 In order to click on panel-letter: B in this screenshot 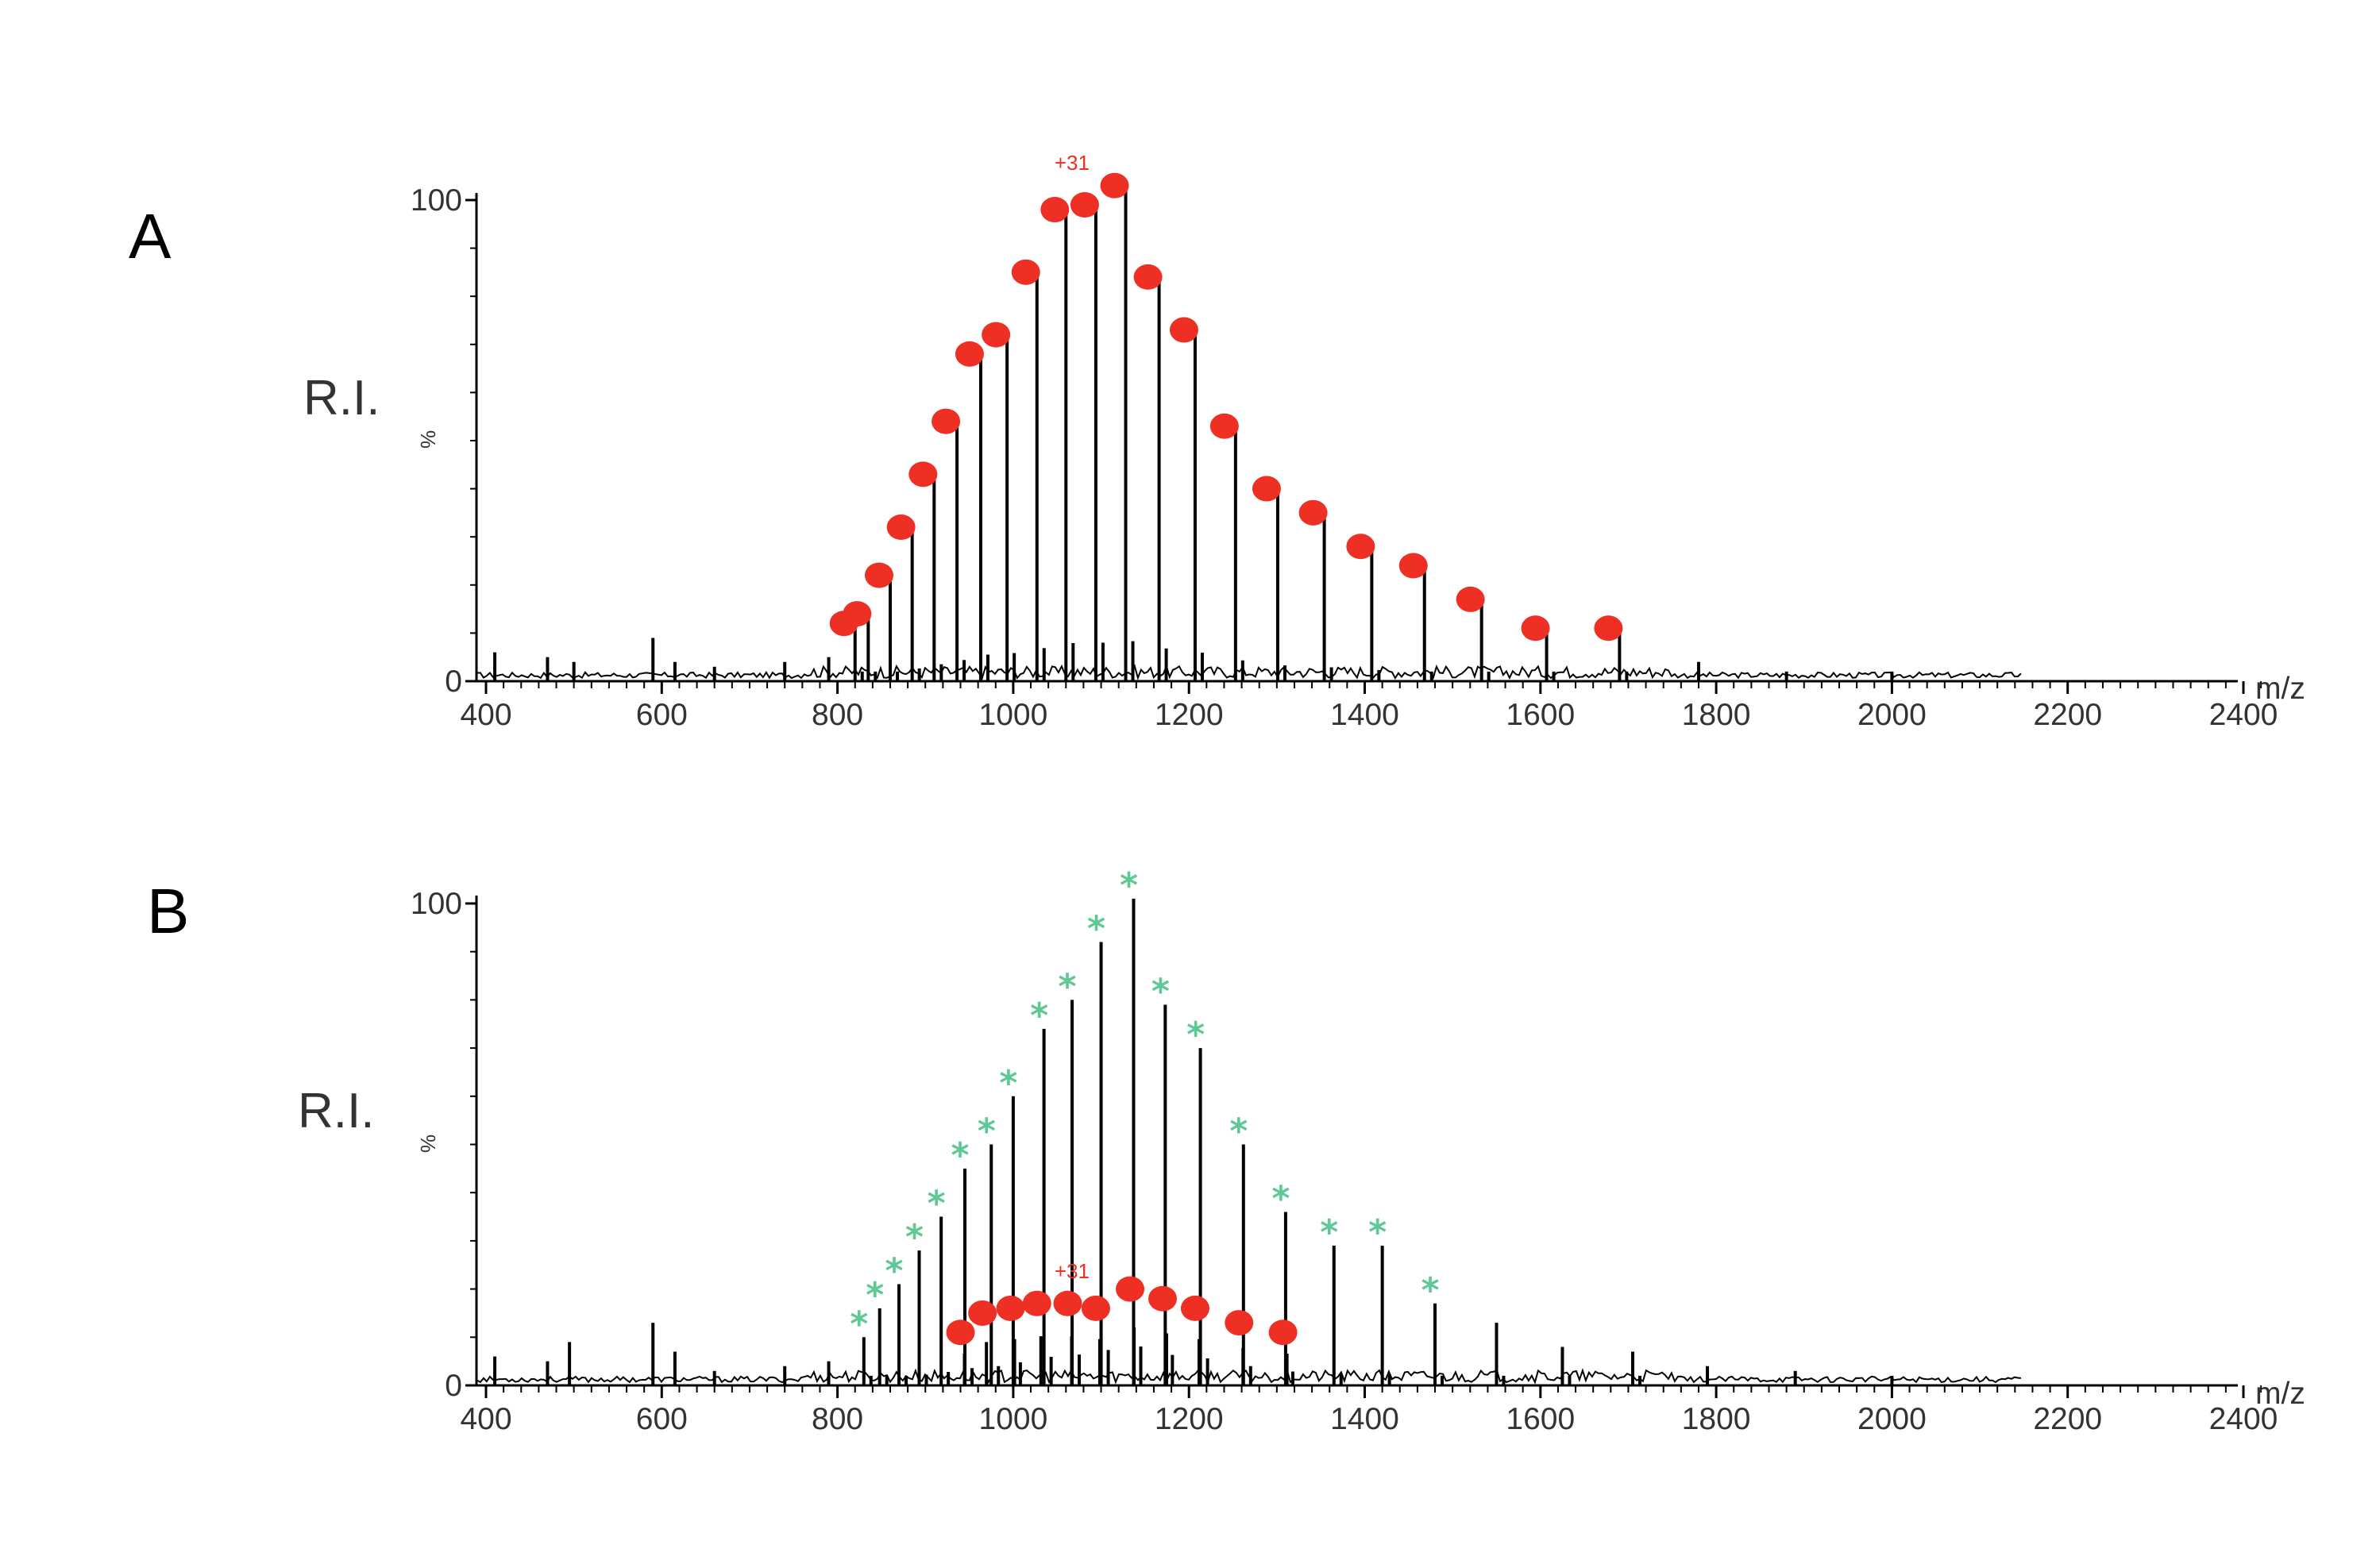, I will do `click(168, 911)`.